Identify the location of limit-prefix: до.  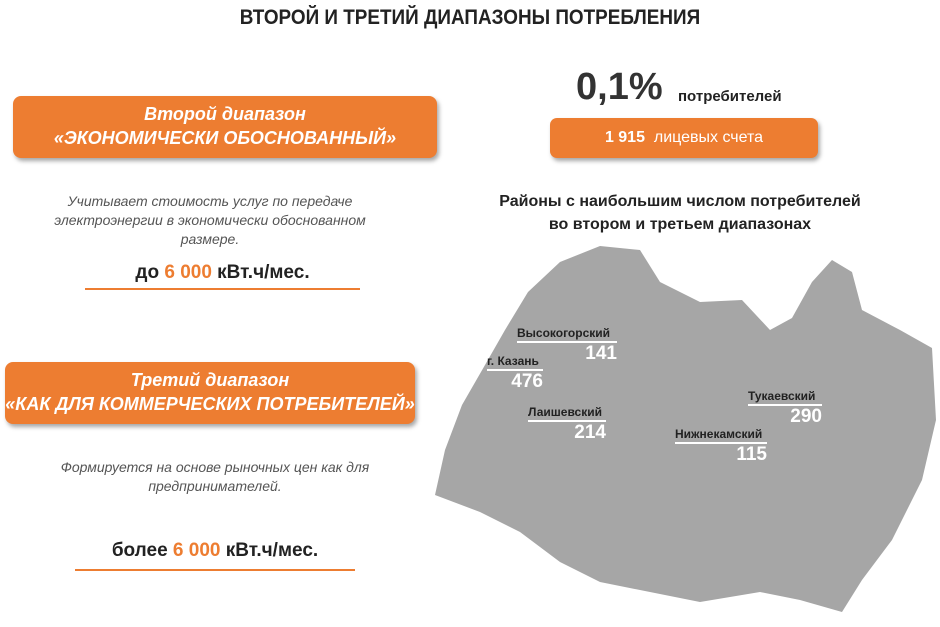
(147, 272).